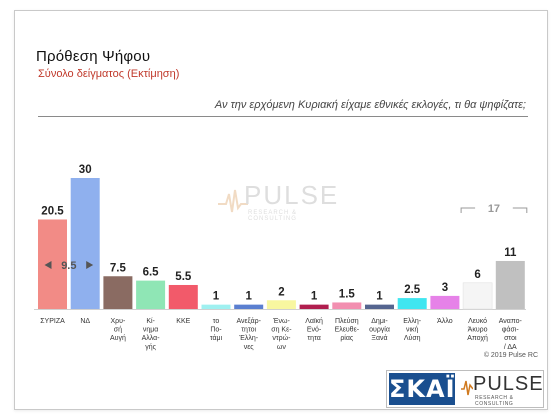 This screenshot has width=558, height=416. I want to click on pulse-logo-wave-icon, so click(467, 388).